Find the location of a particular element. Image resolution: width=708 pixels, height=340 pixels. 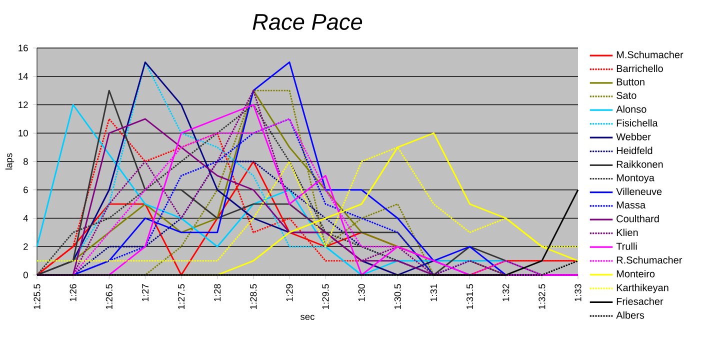

legend-label: Trulli is located at coordinates (626, 246).